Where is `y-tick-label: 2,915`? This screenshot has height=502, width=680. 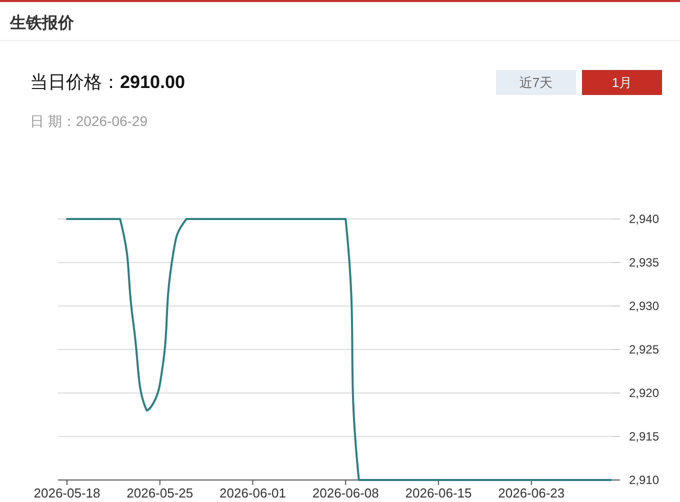
y-tick-label: 2,915 is located at coordinates (644, 437).